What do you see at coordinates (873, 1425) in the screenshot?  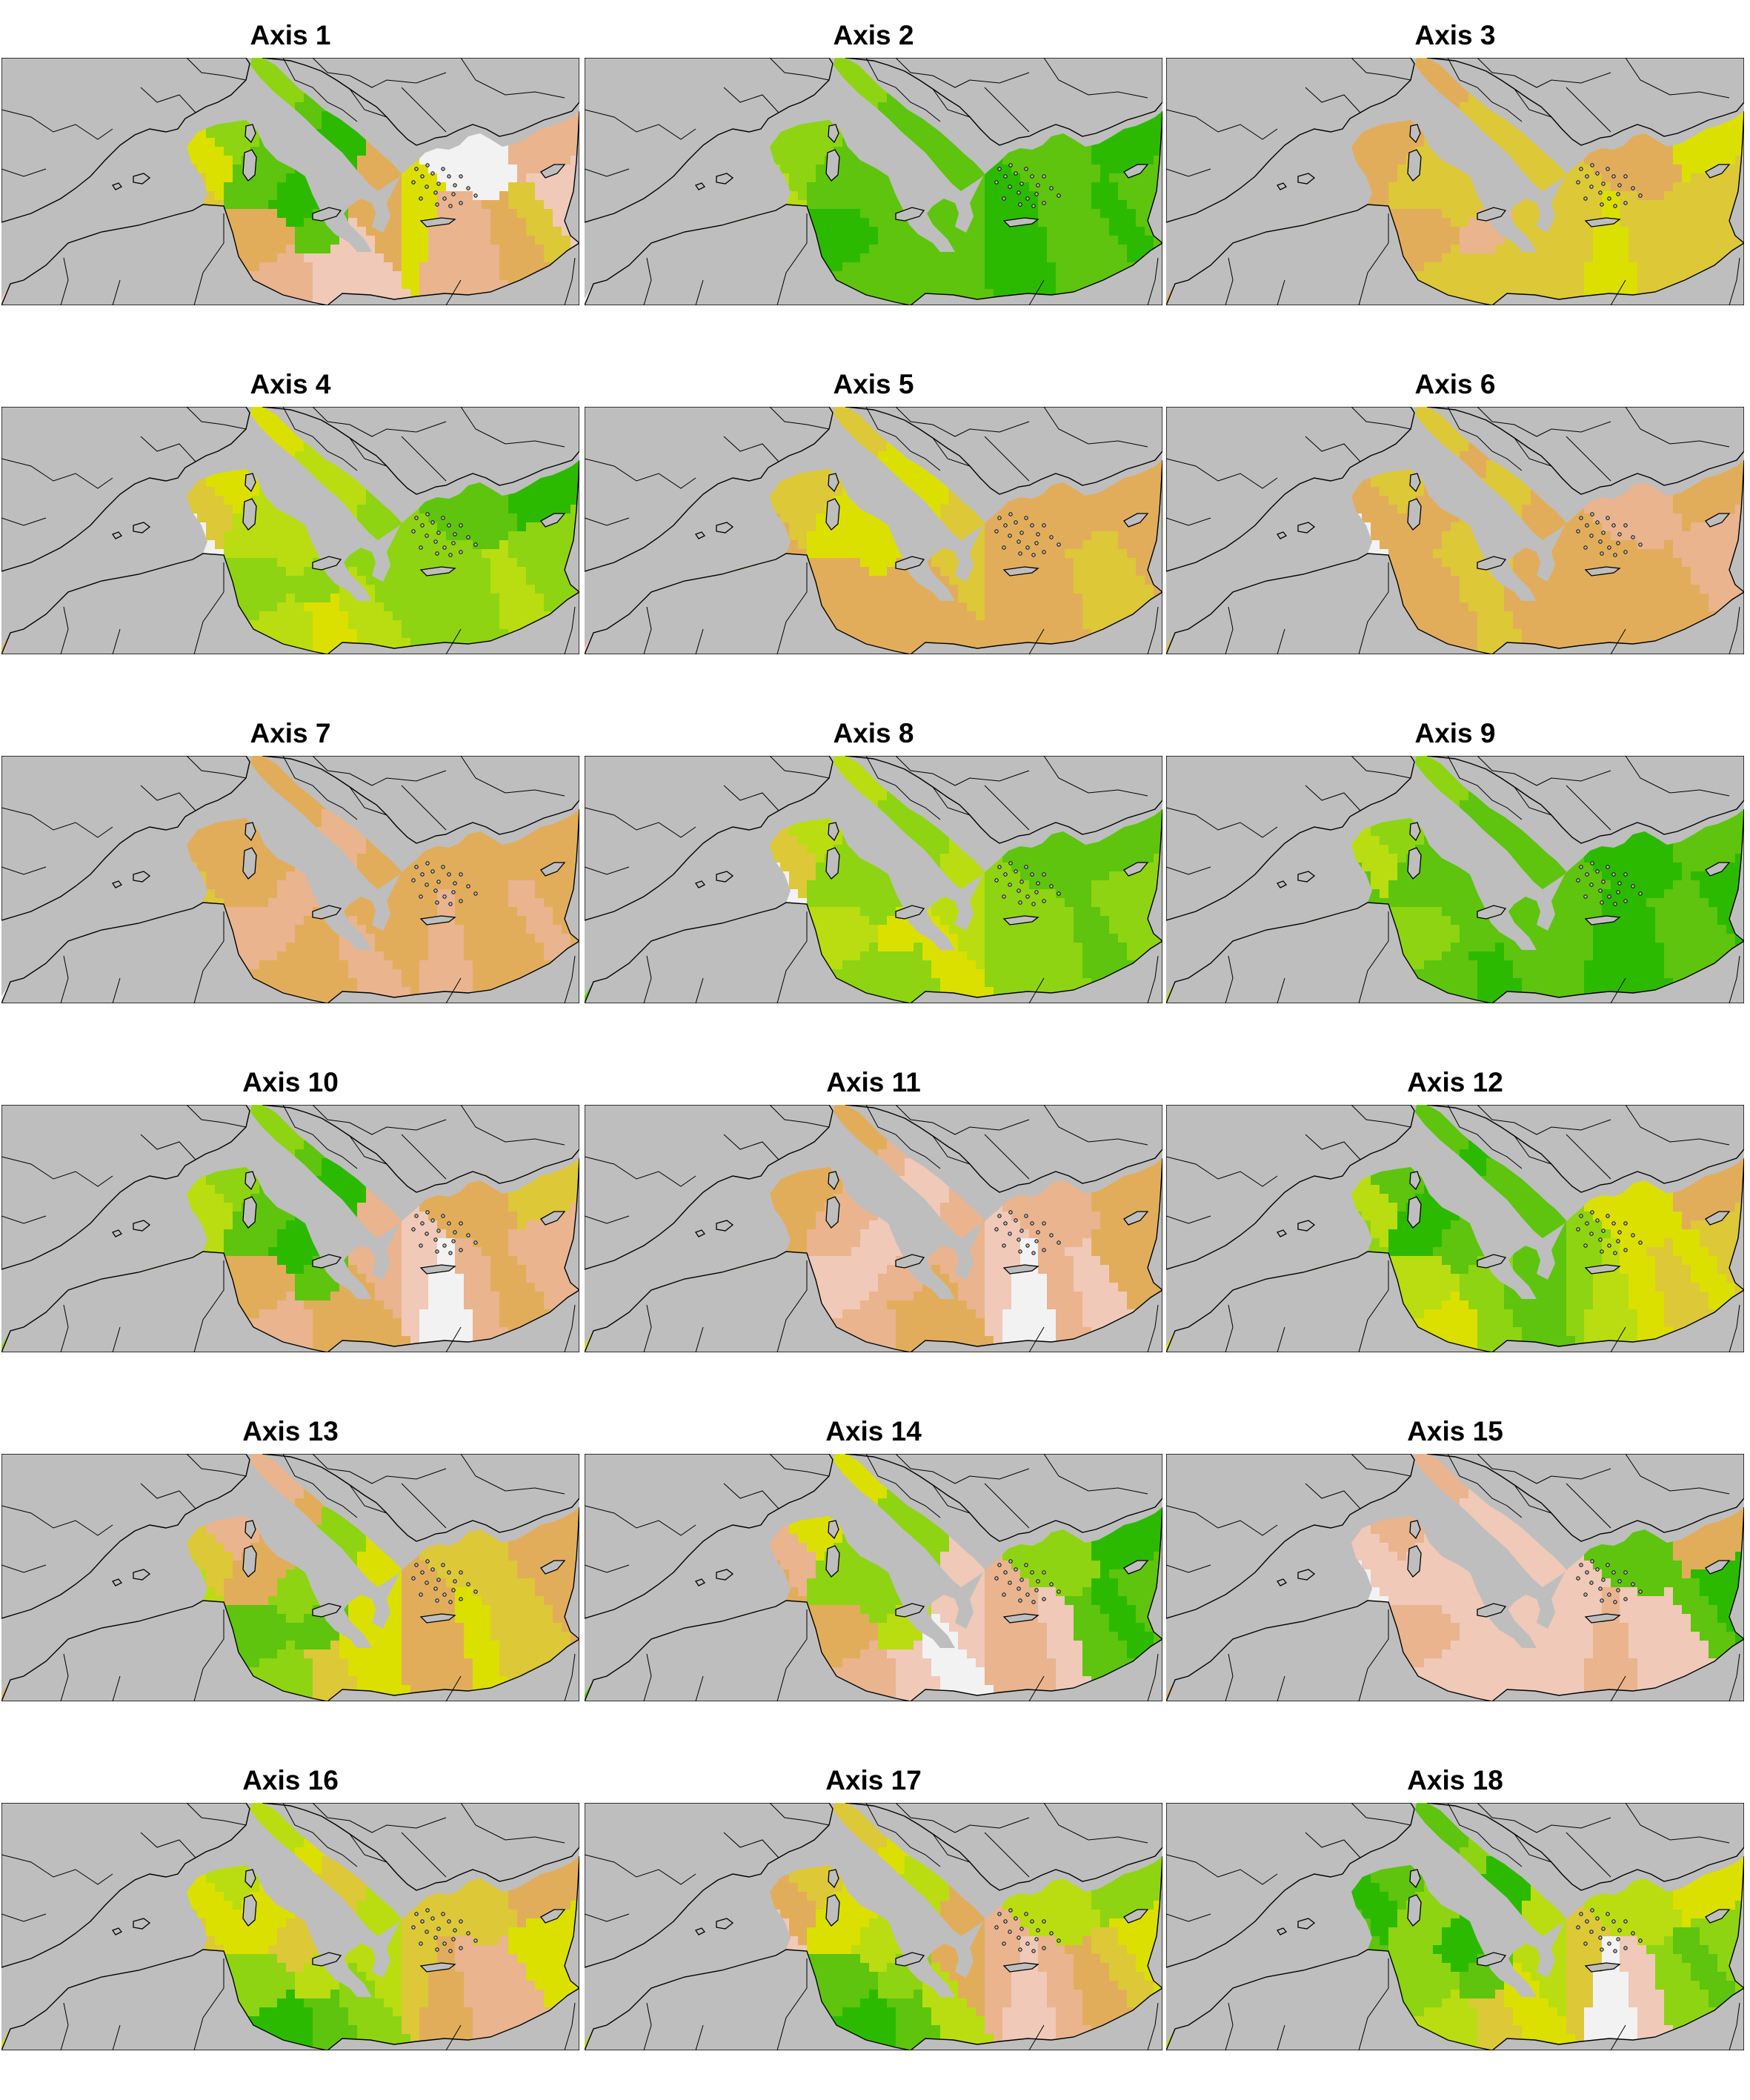 I see `panel-title: Axis 14` at bounding box center [873, 1425].